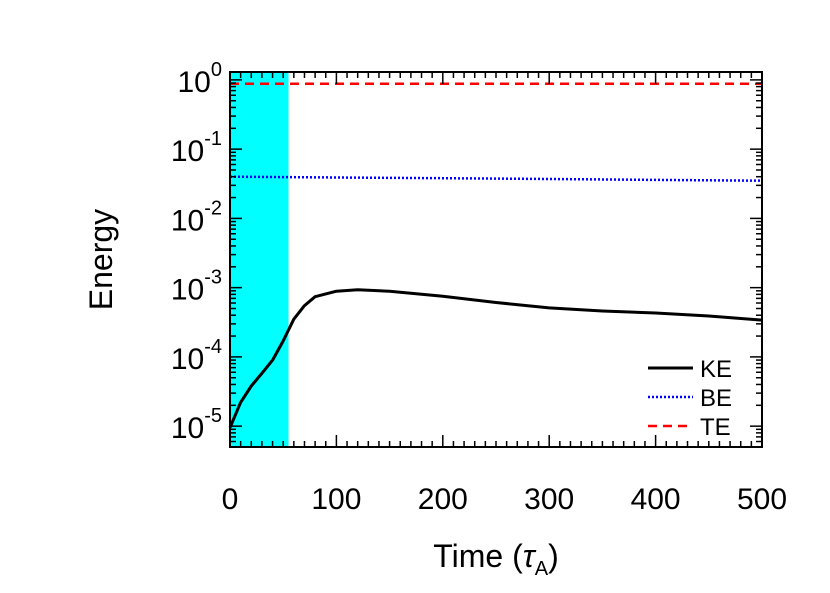 Image resolution: width=830 pixels, height=593 pixels. What do you see at coordinates (504, 499) in the screenshot?
I see `x-tick-labels: 0 100 200 300 400 500` at bounding box center [504, 499].